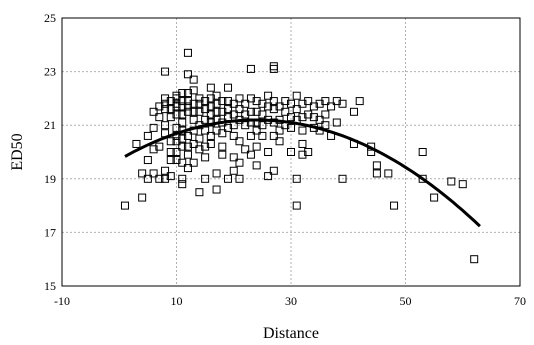  I want to click on y-tick-label: 23, so click(50, 72).